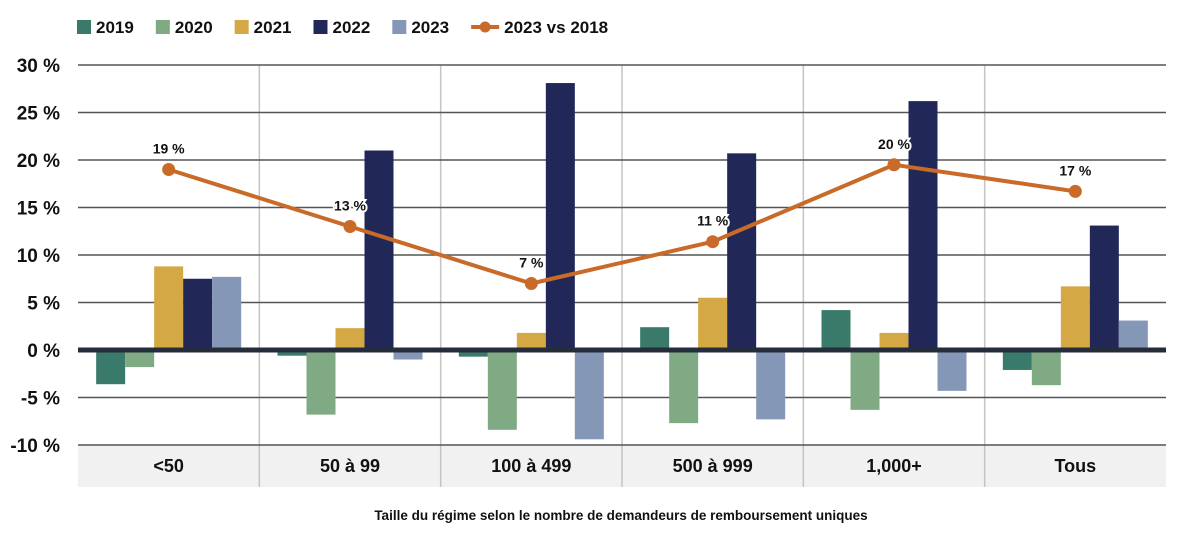  What do you see at coordinates (35, 446) in the screenshot?
I see `y-tick-label: -10 %` at bounding box center [35, 446].